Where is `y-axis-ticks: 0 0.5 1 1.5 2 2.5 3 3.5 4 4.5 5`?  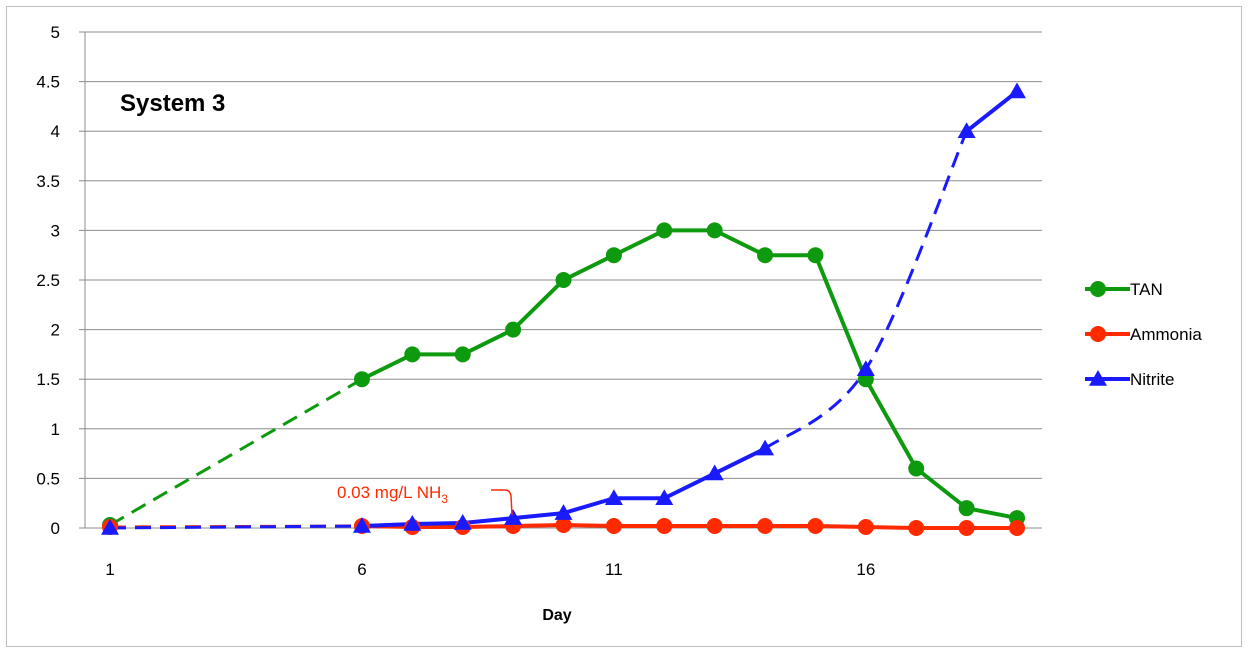 y-axis-ticks: 0 0.5 1 1.5 2 2.5 3 3.5 4 4.5 5 is located at coordinates (60, 280).